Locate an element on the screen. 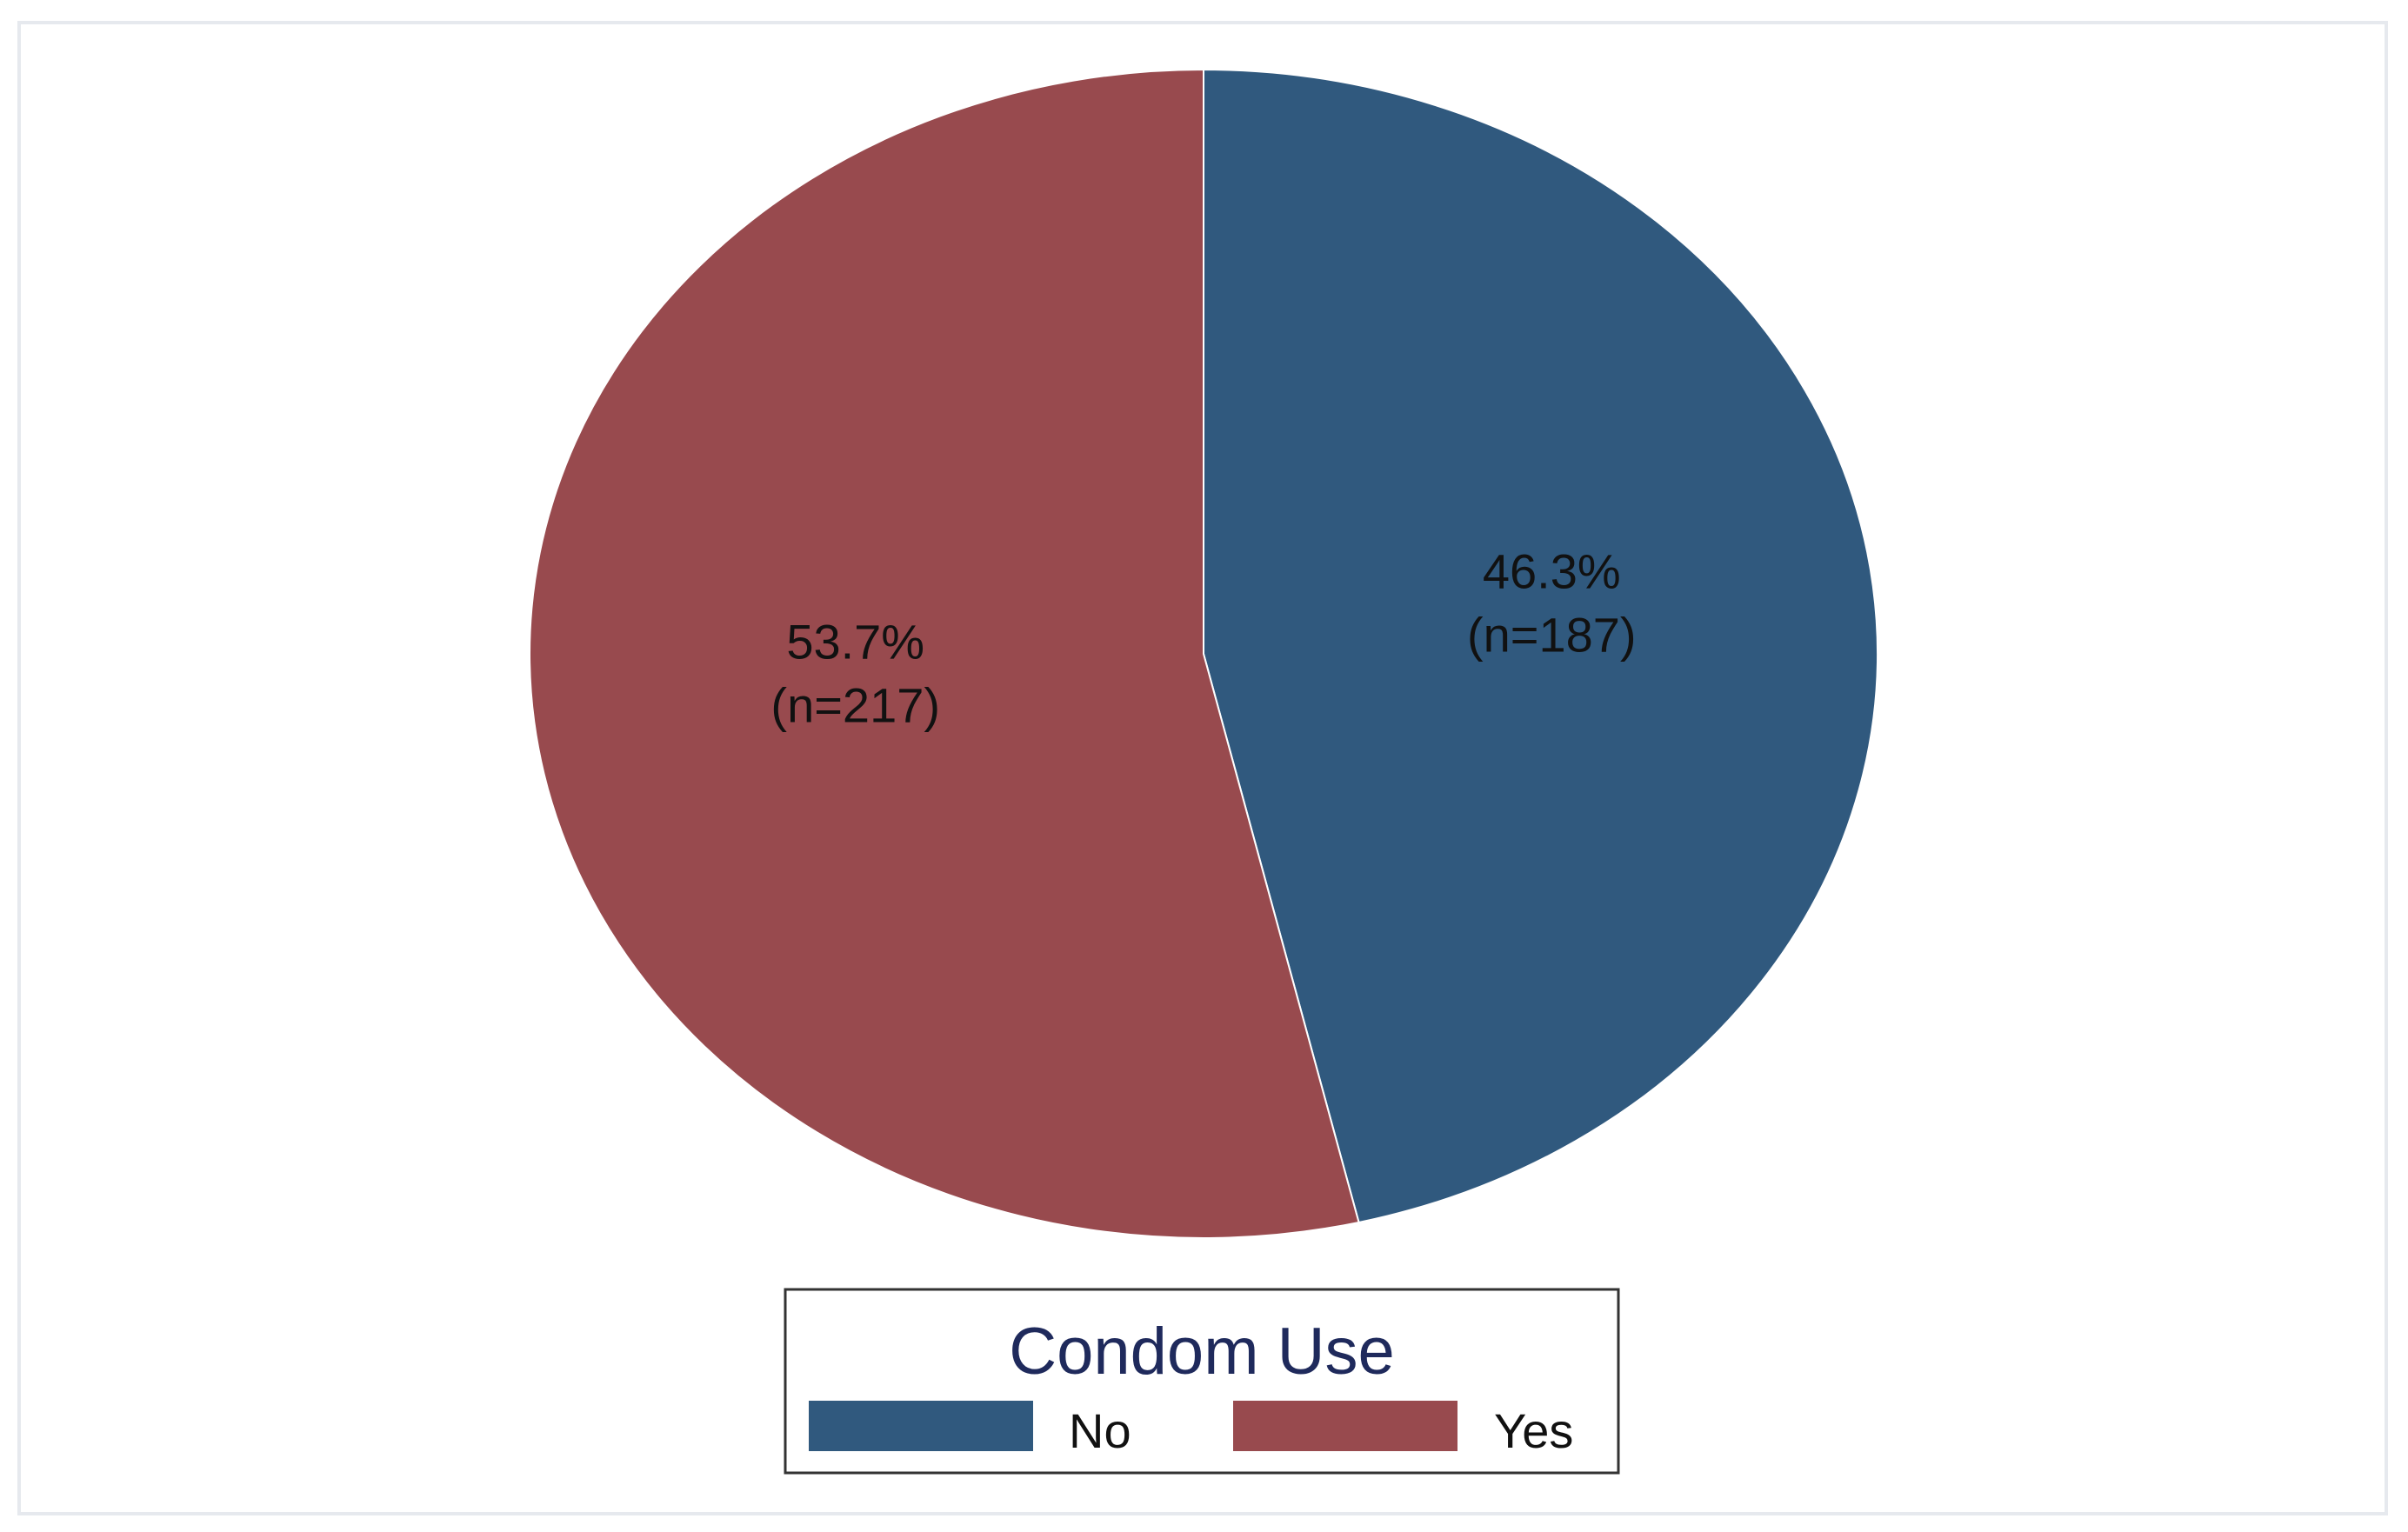 The height and width of the screenshot is (1532, 2408). legend: Condom Use No Yes is located at coordinates (1202, 1382).